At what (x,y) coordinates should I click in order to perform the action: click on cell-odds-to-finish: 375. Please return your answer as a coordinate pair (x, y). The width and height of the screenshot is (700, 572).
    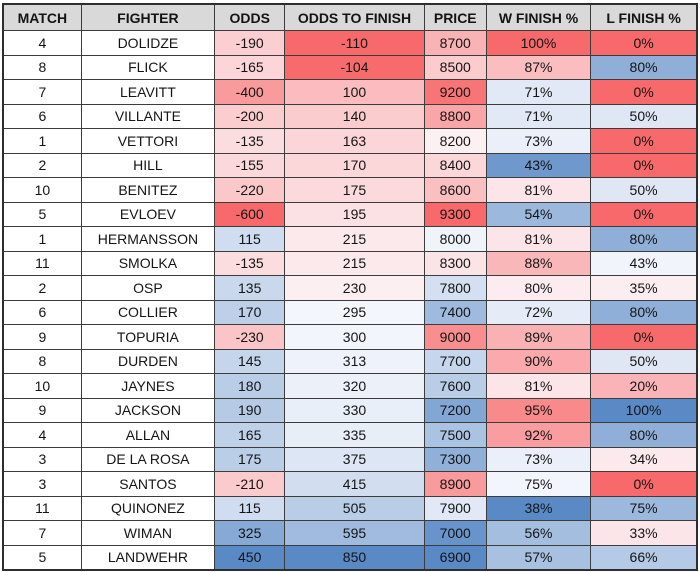
    Looking at the image, I should click on (354, 459).